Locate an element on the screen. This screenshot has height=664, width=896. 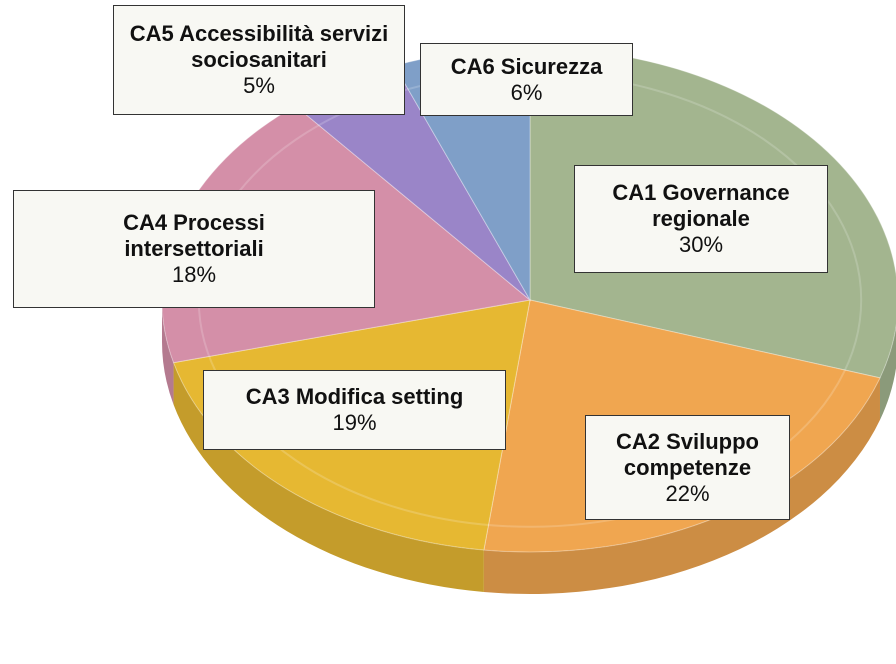
category-name: CA3 Modifica setting is located at coordinates (354, 396).